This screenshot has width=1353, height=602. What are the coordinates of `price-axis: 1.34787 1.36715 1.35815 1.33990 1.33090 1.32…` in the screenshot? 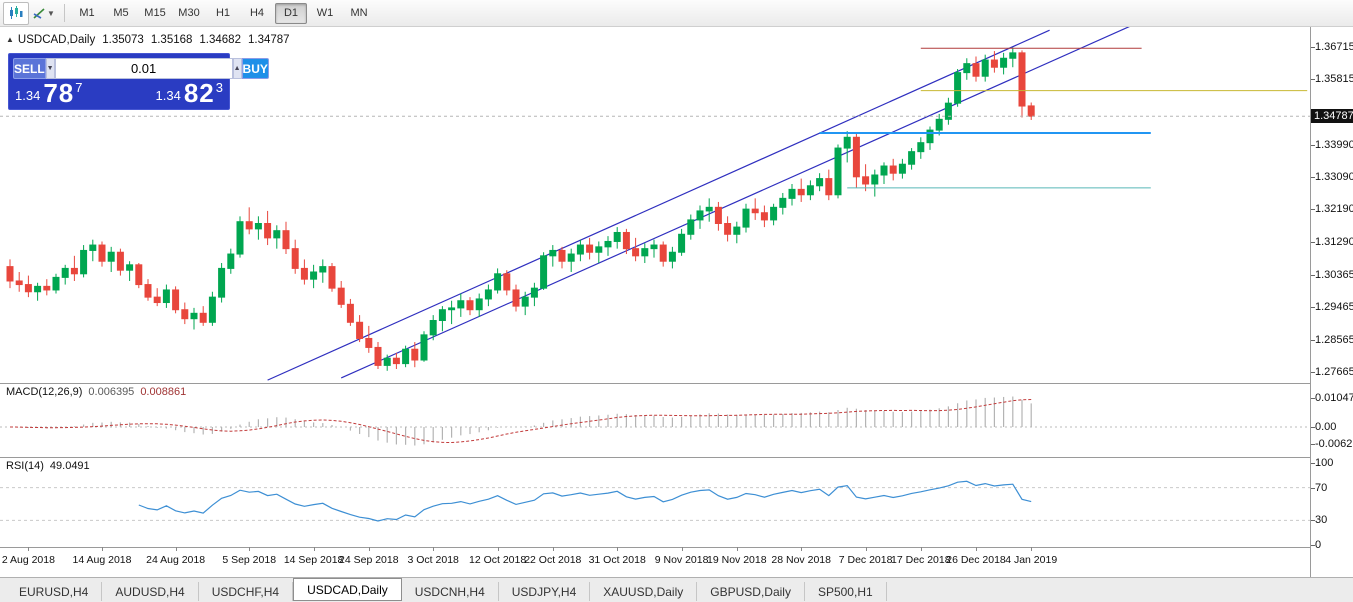 It's located at (1331, 302).